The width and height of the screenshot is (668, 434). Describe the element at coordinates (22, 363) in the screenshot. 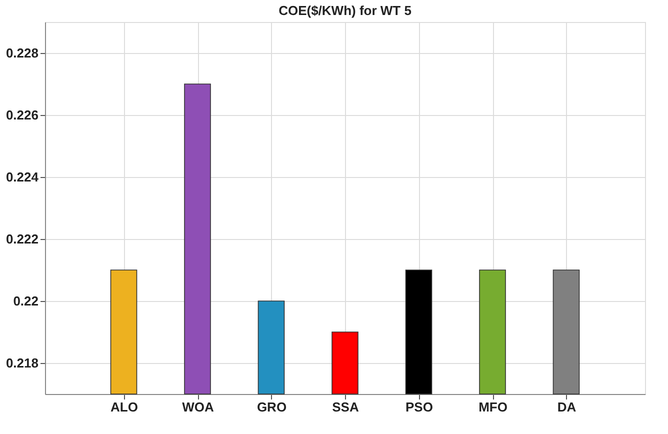

I see `y-tick-label: 0.218` at that location.